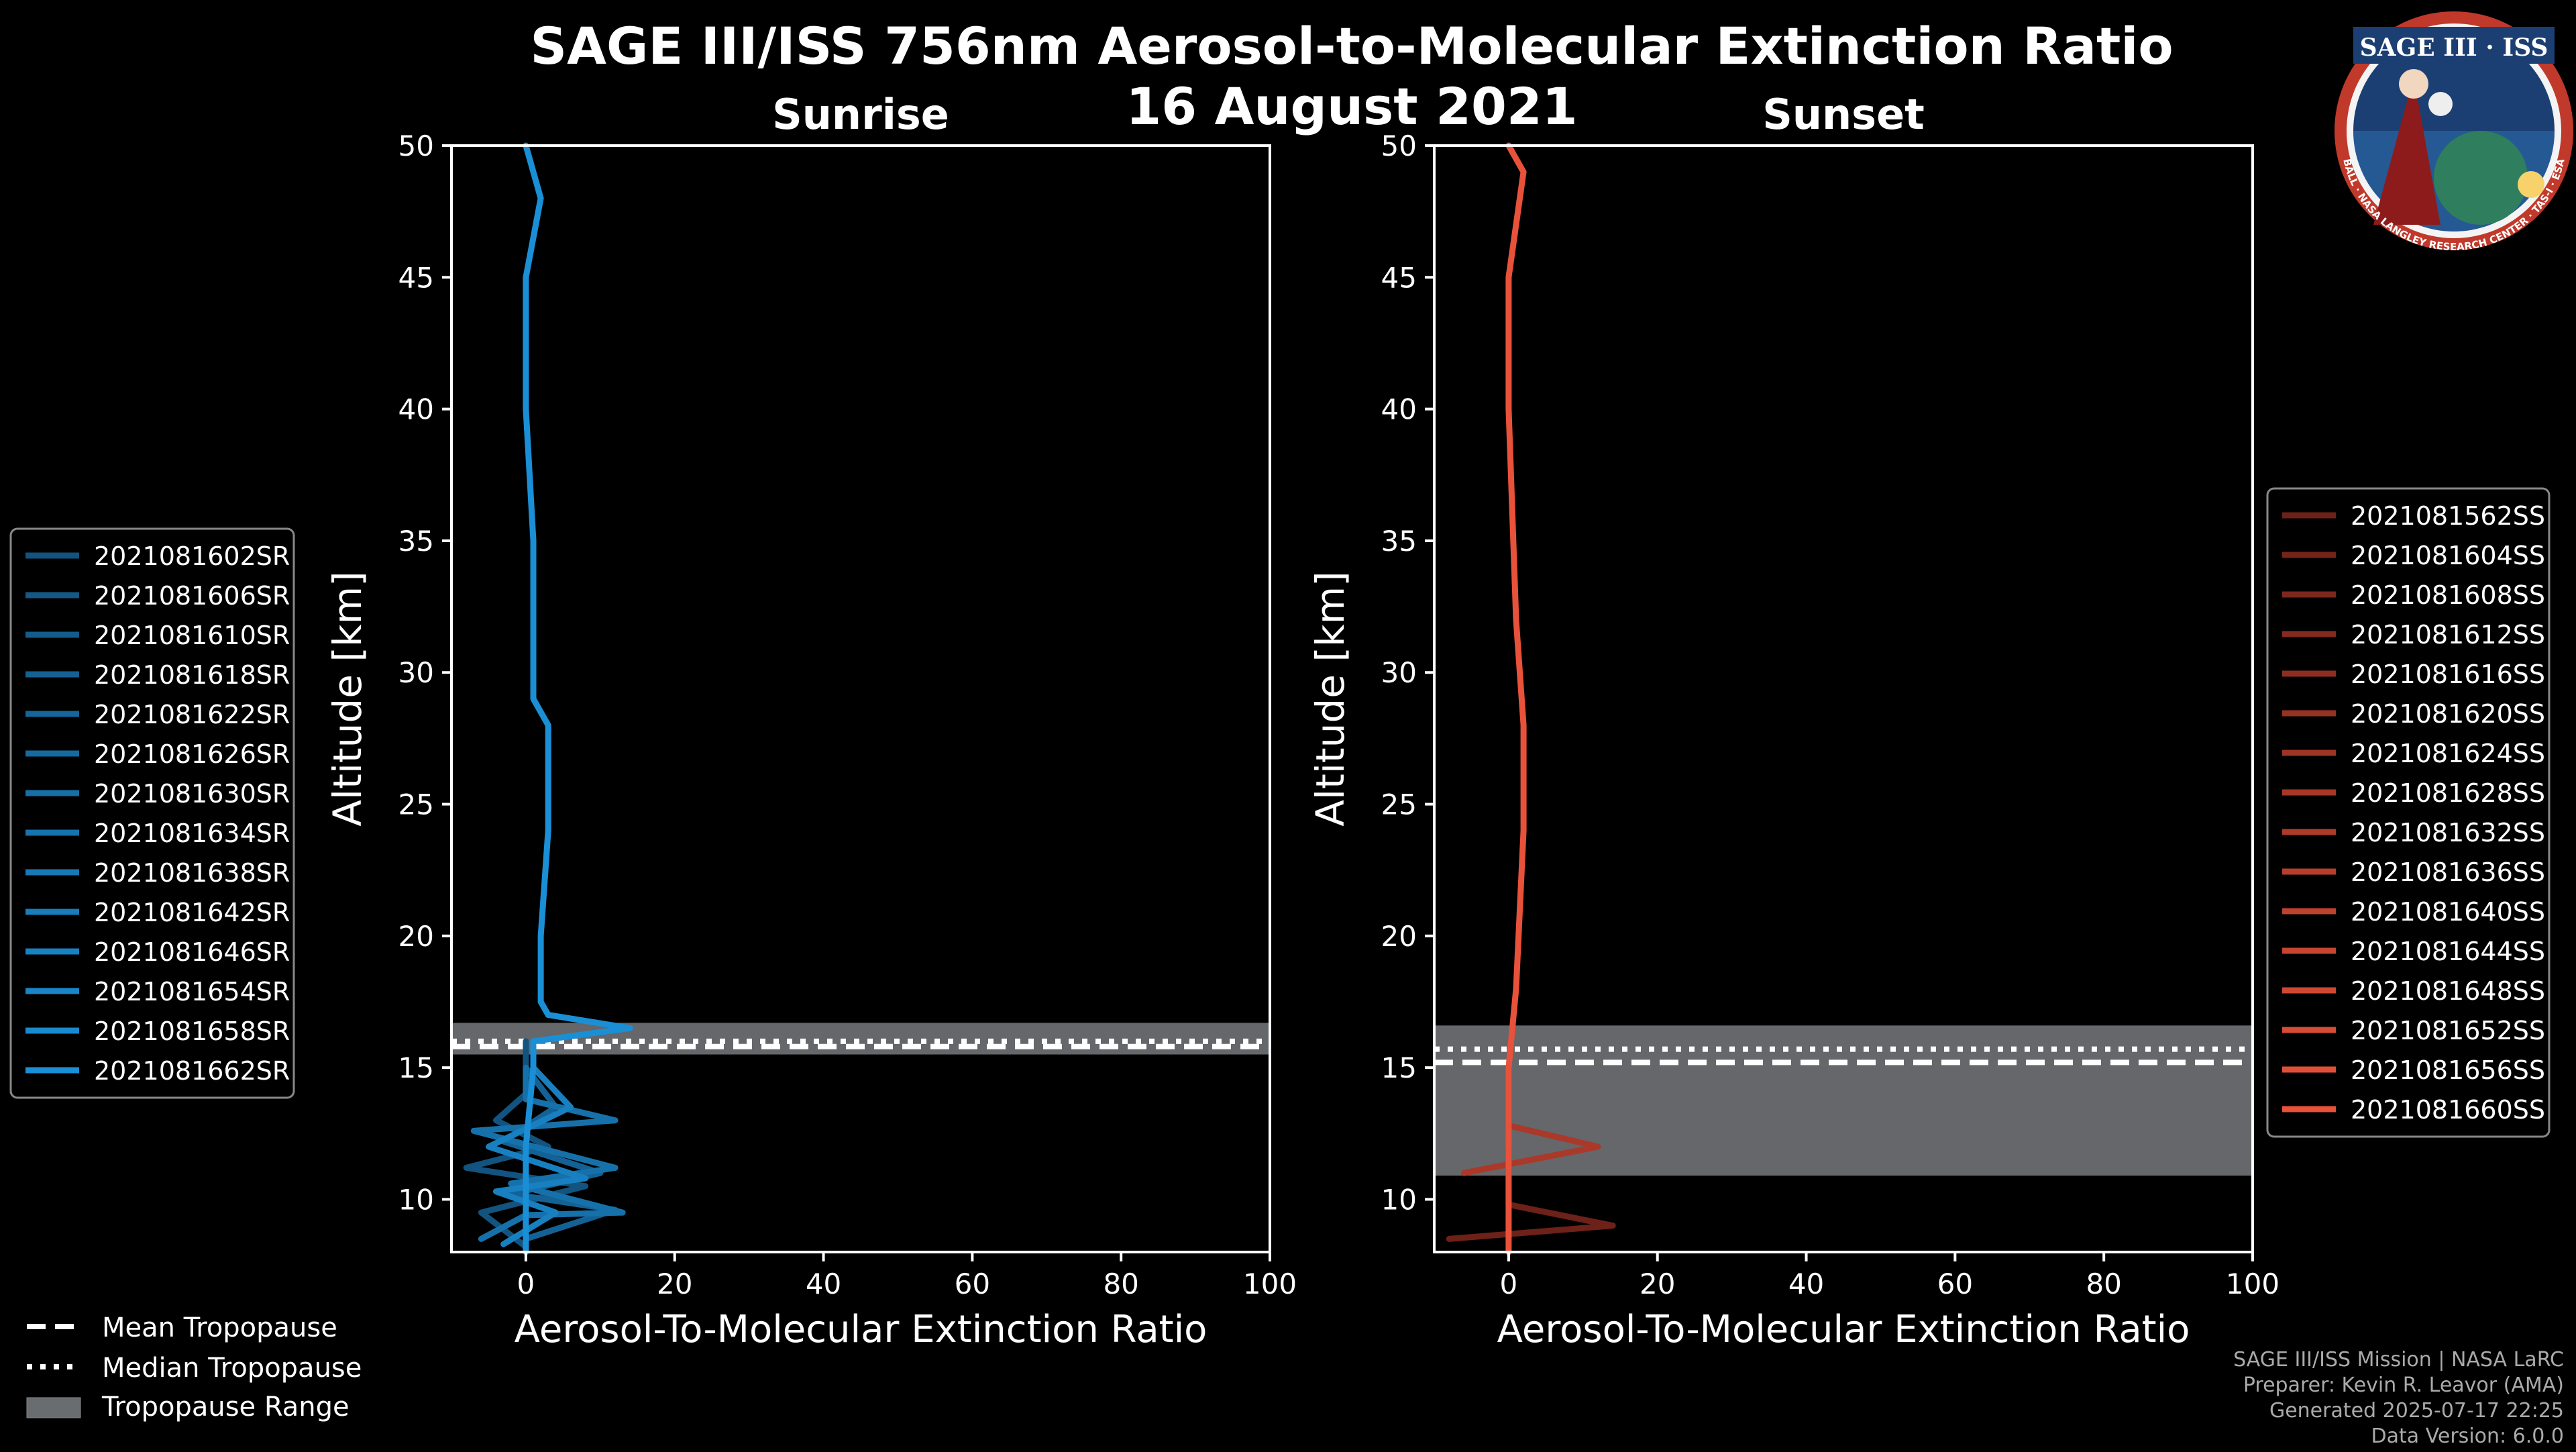 This screenshot has height=1452, width=2576. I want to click on sunrise-legend-entry: 2021081622SR, so click(192, 715).